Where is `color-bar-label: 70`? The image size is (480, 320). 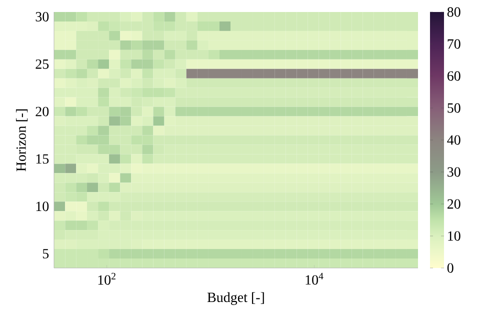
color-bar-label: 70 is located at coordinates (454, 44).